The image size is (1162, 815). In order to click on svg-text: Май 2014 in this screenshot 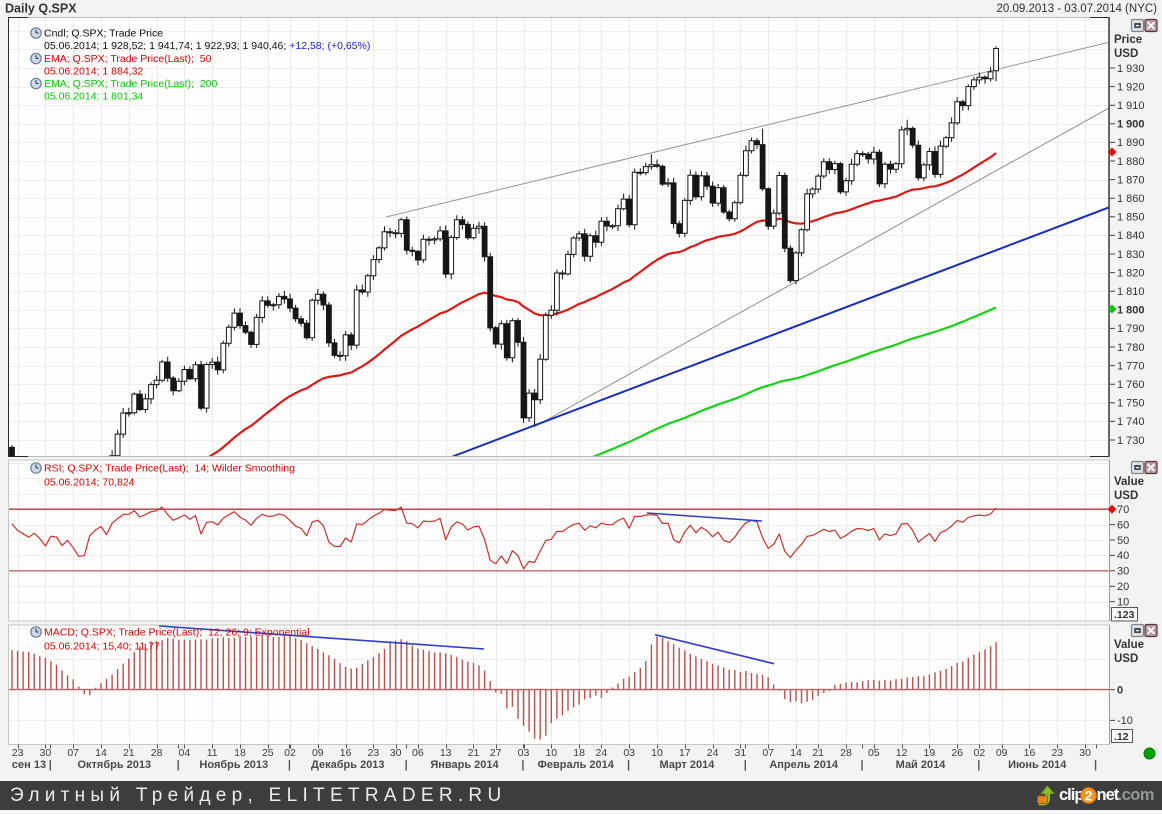, I will do `click(921, 765)`.